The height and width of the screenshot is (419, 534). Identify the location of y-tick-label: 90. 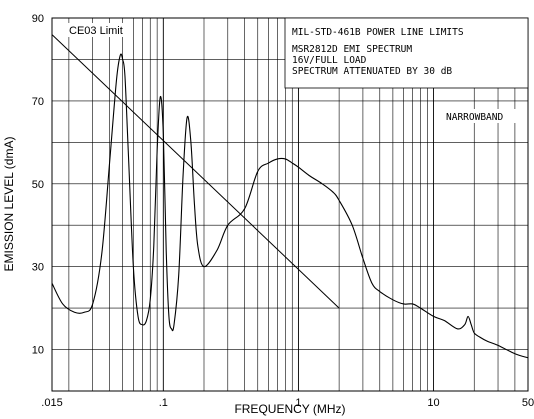
(38, 19).